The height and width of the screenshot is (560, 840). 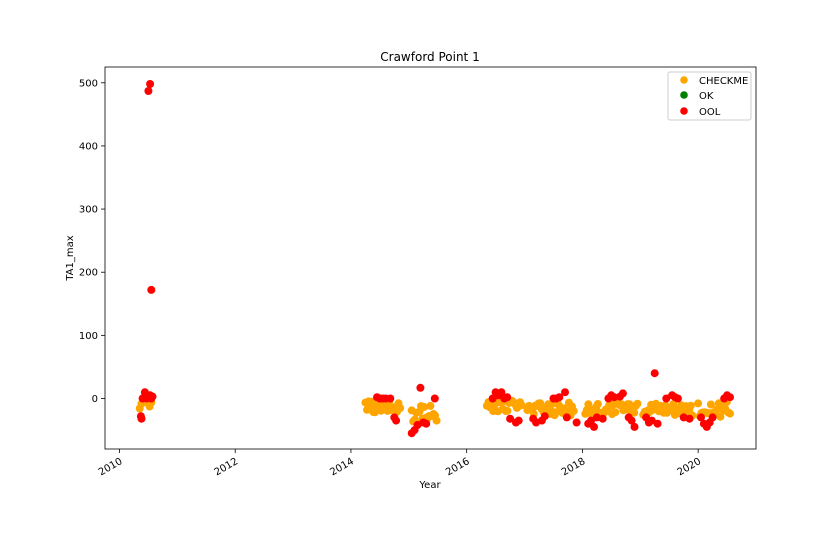 I want to click on y-axis-title: TA1_max, so click(x=70, y=258).